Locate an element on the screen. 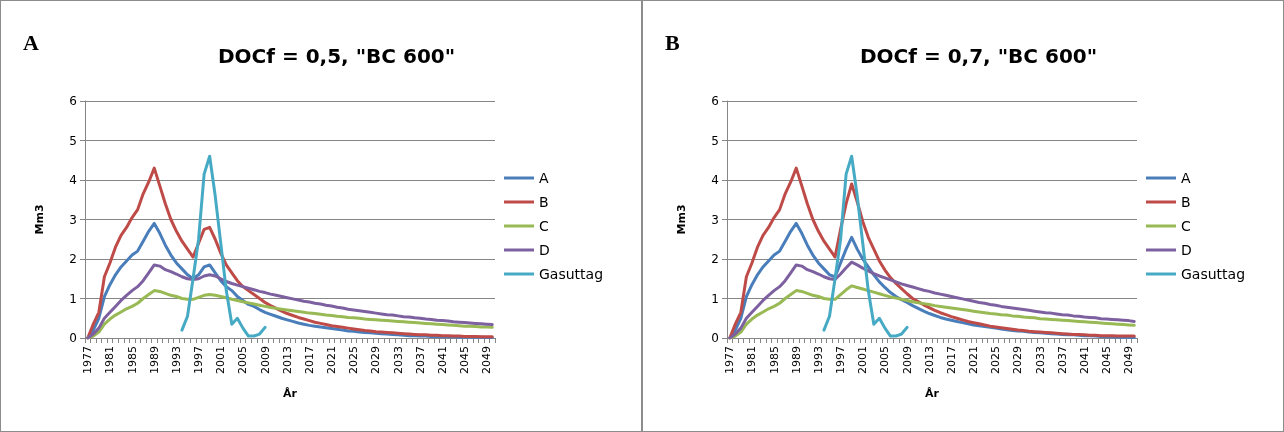  chart-title: DOCf = 0,5, "BC 600" is located at coordinates (337, 56).